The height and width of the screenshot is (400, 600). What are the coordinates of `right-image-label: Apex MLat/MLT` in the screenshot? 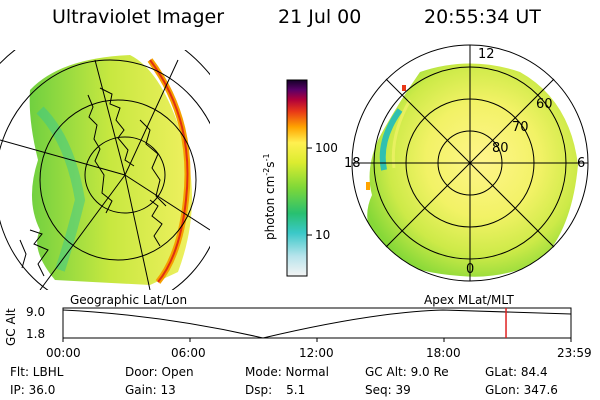 It's located at (469, 300).